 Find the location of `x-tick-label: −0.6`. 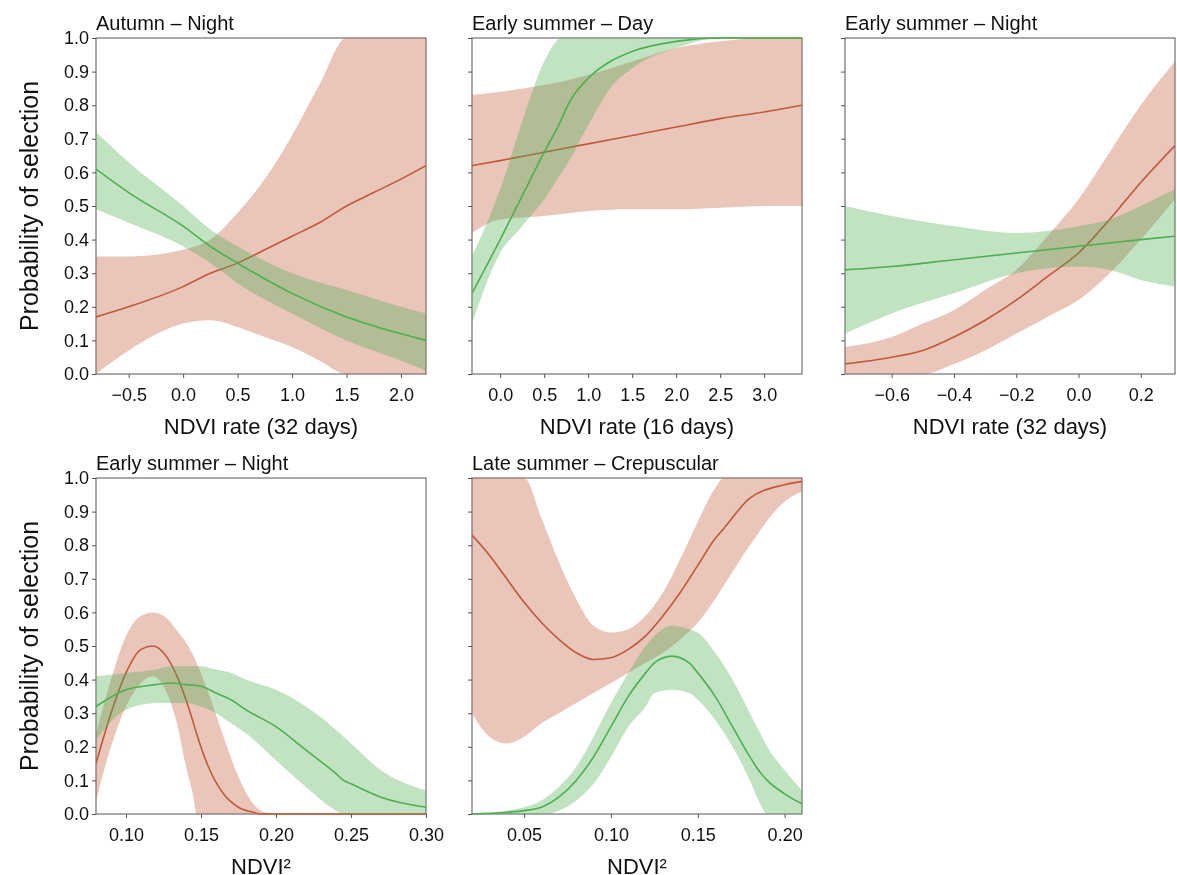

x-tick-label: −0.6 is located at coordinates (892, 394).